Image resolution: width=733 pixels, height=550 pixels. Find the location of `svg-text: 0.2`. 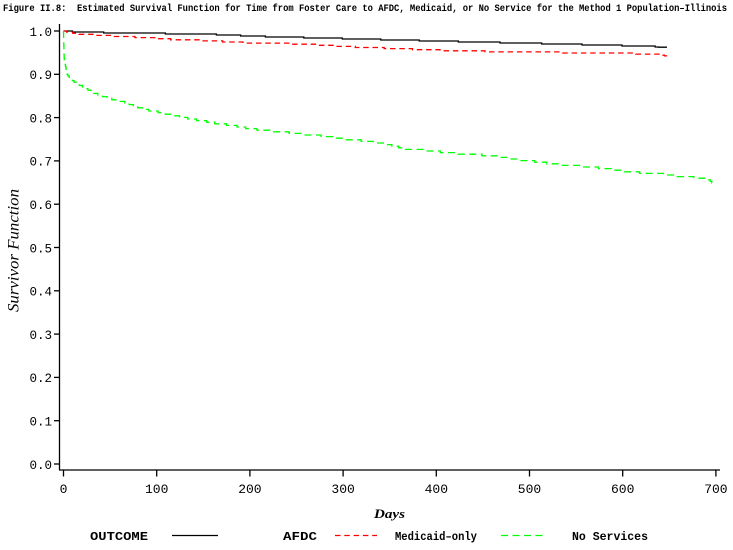

svg-text: 0.2 is located at coordinates (40, 379).